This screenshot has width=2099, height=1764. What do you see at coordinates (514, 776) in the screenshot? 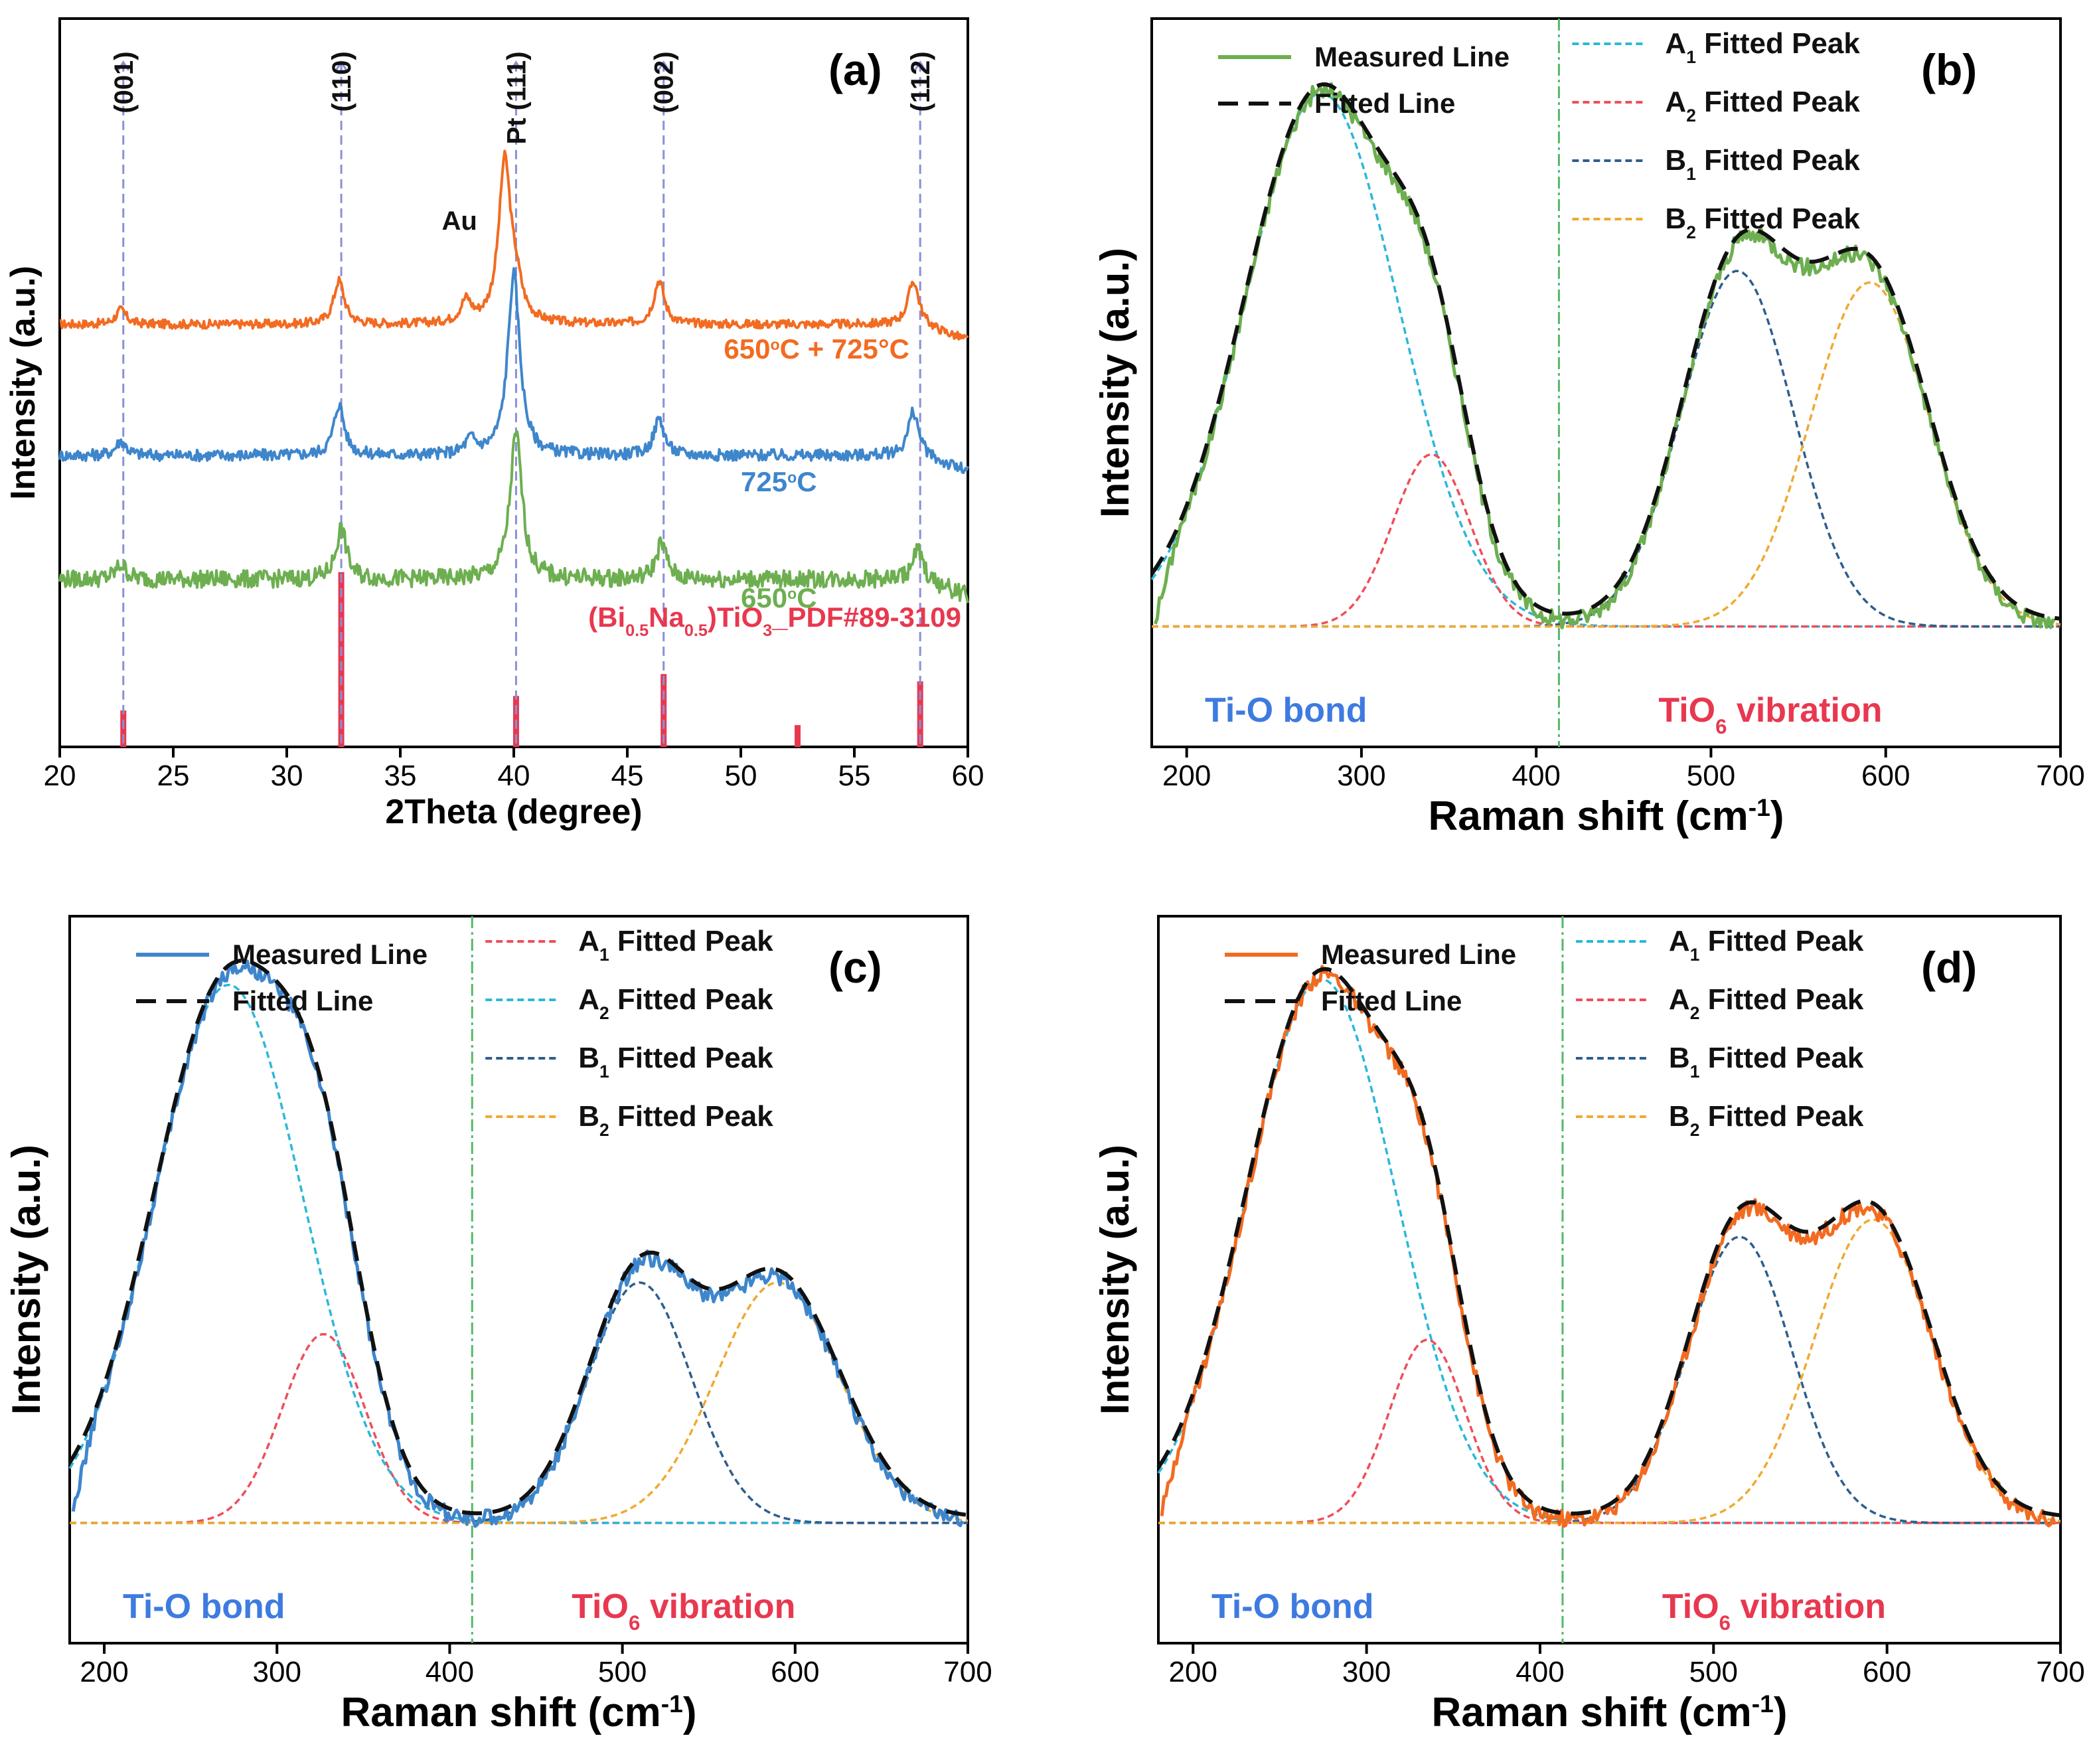
I see `x-tick-label: 40` at bounding box center [514, 776].